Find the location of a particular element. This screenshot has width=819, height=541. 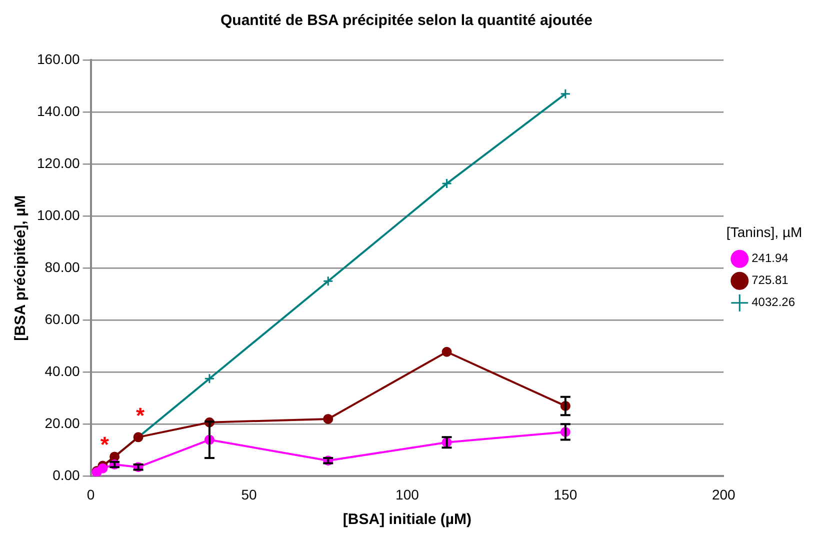

y-tick-label: 160.00 is located at coordinates (58, 58).